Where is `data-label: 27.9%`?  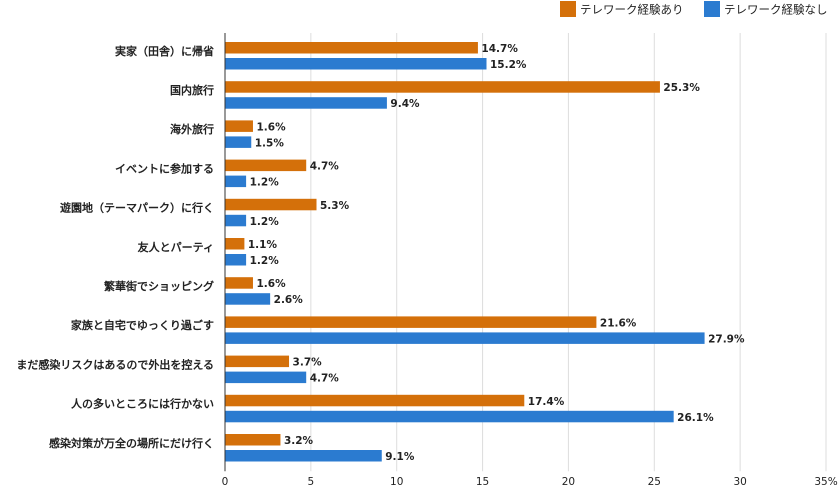 data-label: 27.9% is located at coordinates (726, 339).